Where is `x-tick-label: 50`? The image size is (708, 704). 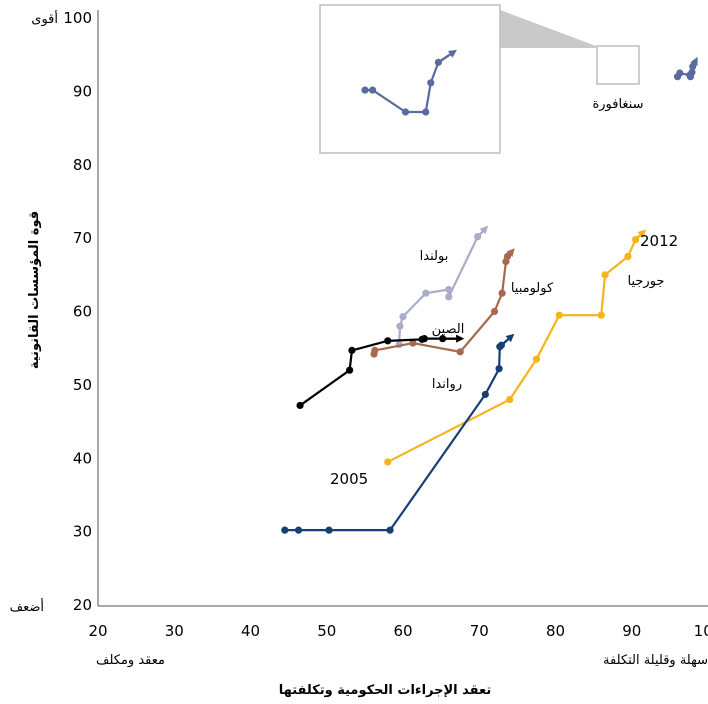 x-tick-label: 50 is located at coordinates (326, 631).